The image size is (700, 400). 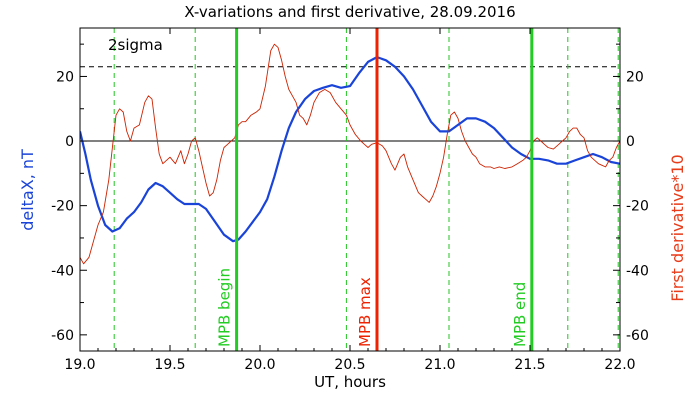 What do you see at coordinates (79, 365) in the screenshot?
I see `x-tick-label-0: 19.0` at bounding box center [79, 365].